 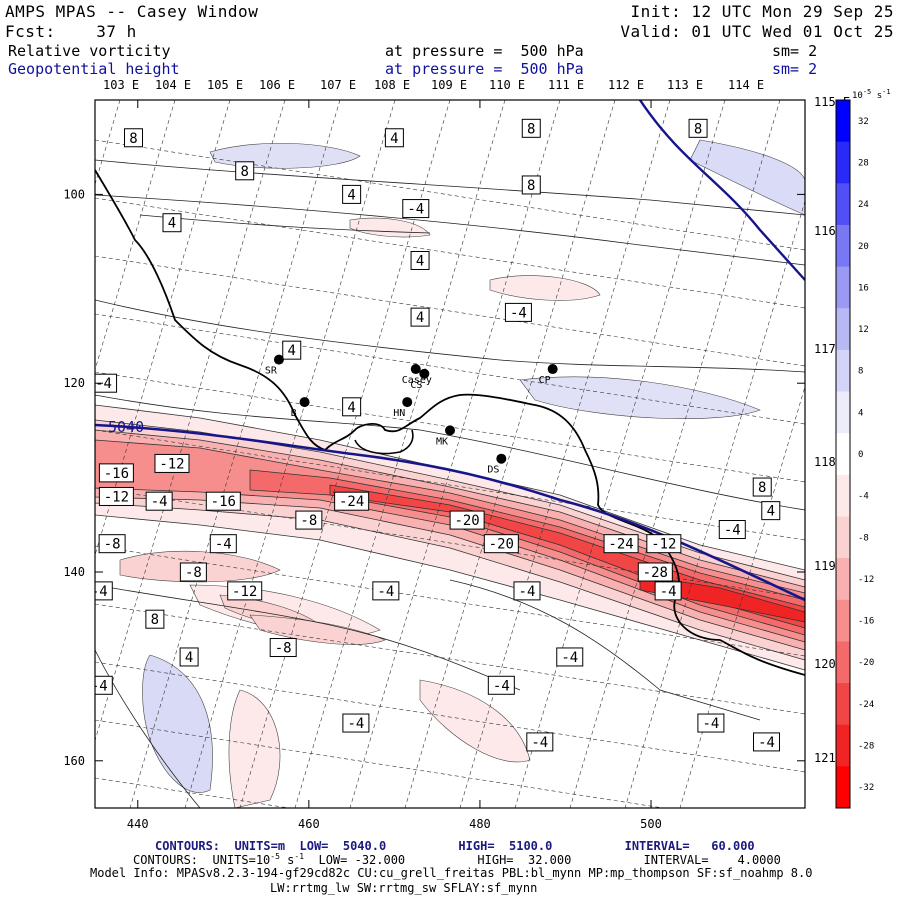 What do you see at coordinates (74, 572) in the screenshot?
I see `y-tick-label: 140` at bounding box center [74, 572].